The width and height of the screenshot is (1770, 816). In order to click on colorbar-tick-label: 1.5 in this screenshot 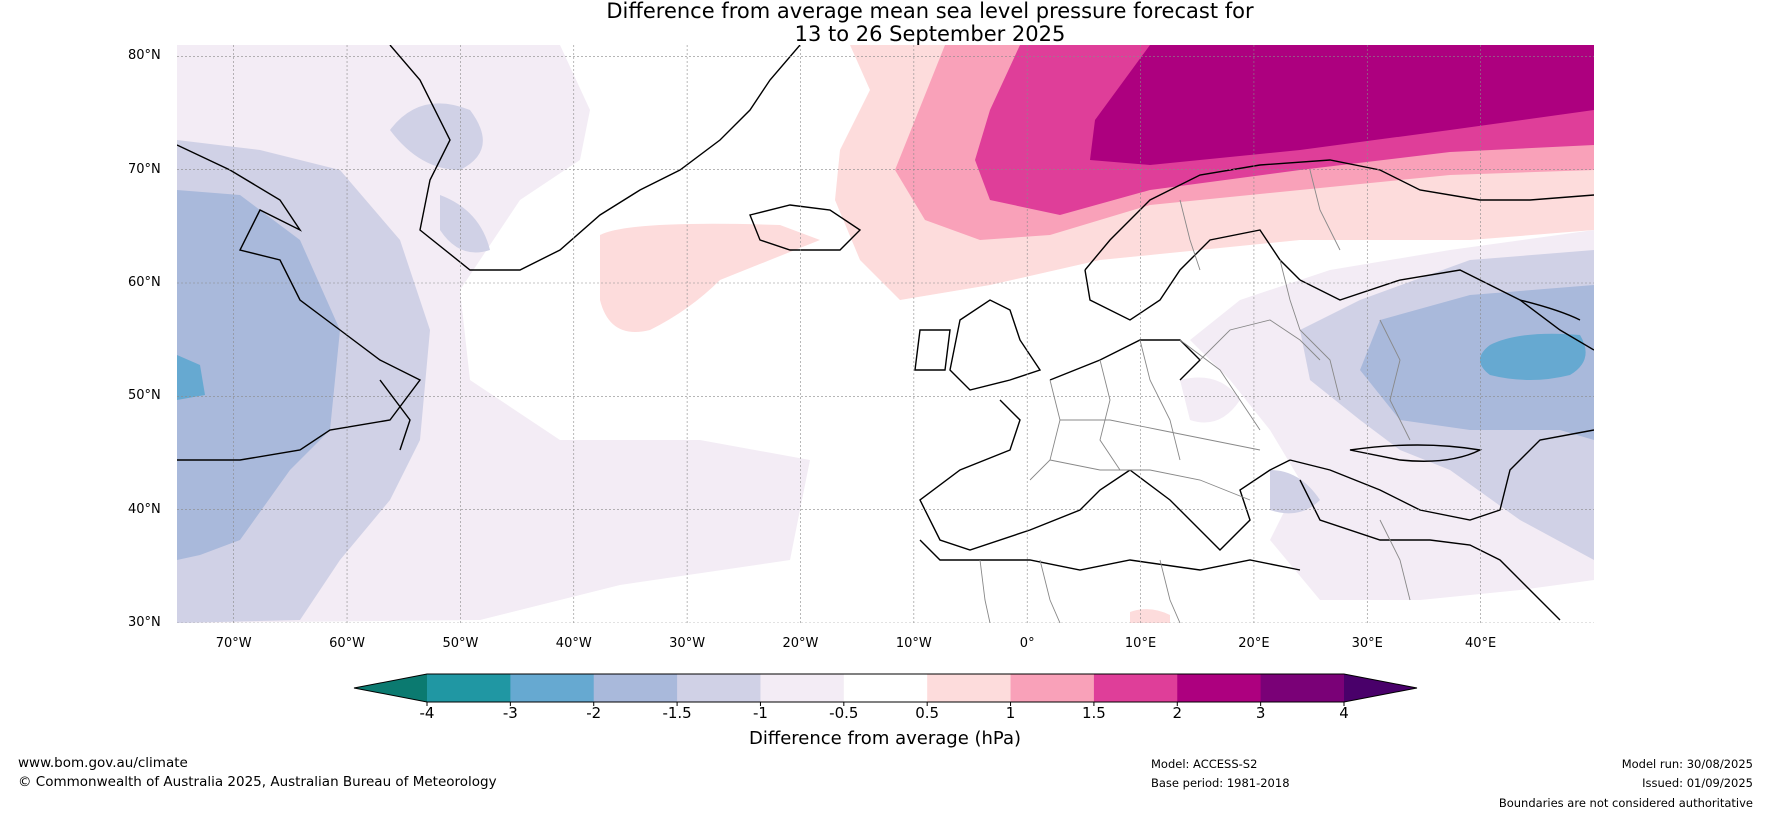, I will do `click(1093, 713)`.